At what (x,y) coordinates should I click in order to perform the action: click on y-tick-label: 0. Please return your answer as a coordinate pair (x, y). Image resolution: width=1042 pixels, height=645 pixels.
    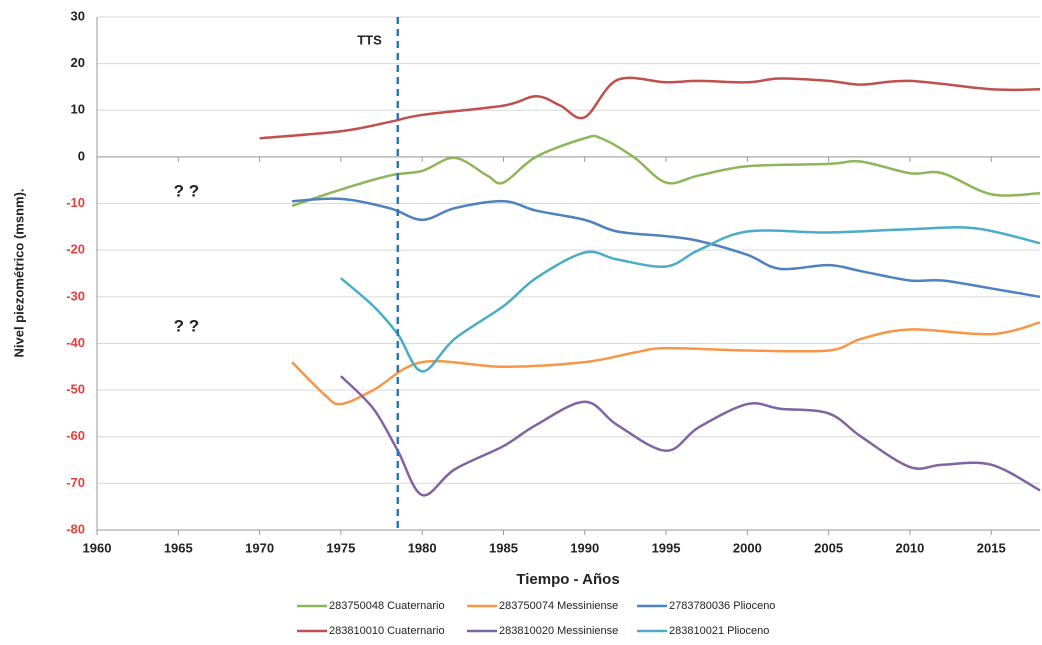
    Looking at the image, I should click on (81, 155).